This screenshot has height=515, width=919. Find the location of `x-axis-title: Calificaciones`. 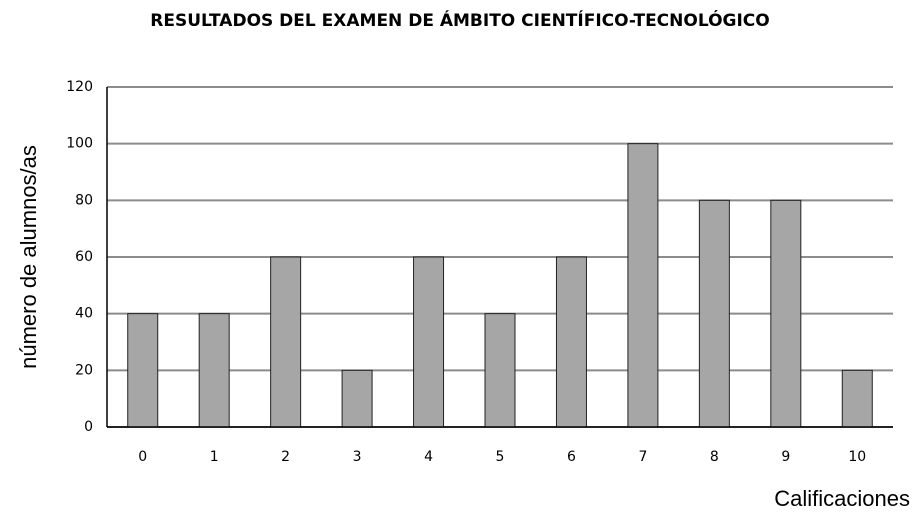

x-axis-title: Calificaciones is located at coordinates (842, 498).